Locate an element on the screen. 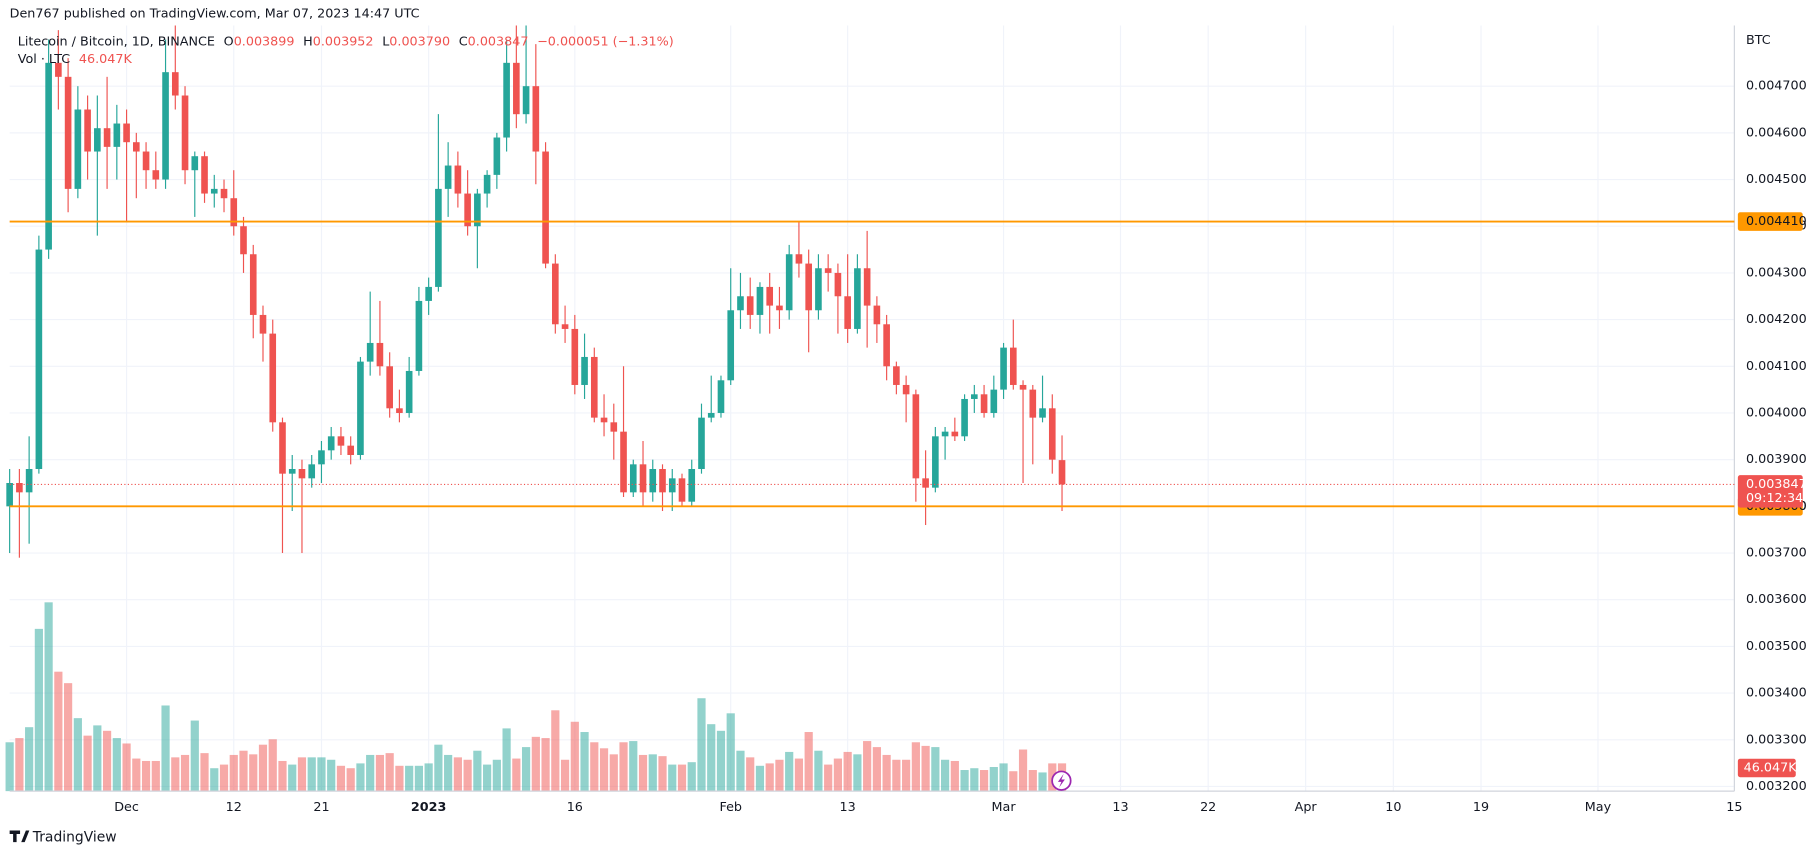 This screenshot has height=856, width=1817. y-tick-label: 0.004200 is located at coordinates (1776, 319).